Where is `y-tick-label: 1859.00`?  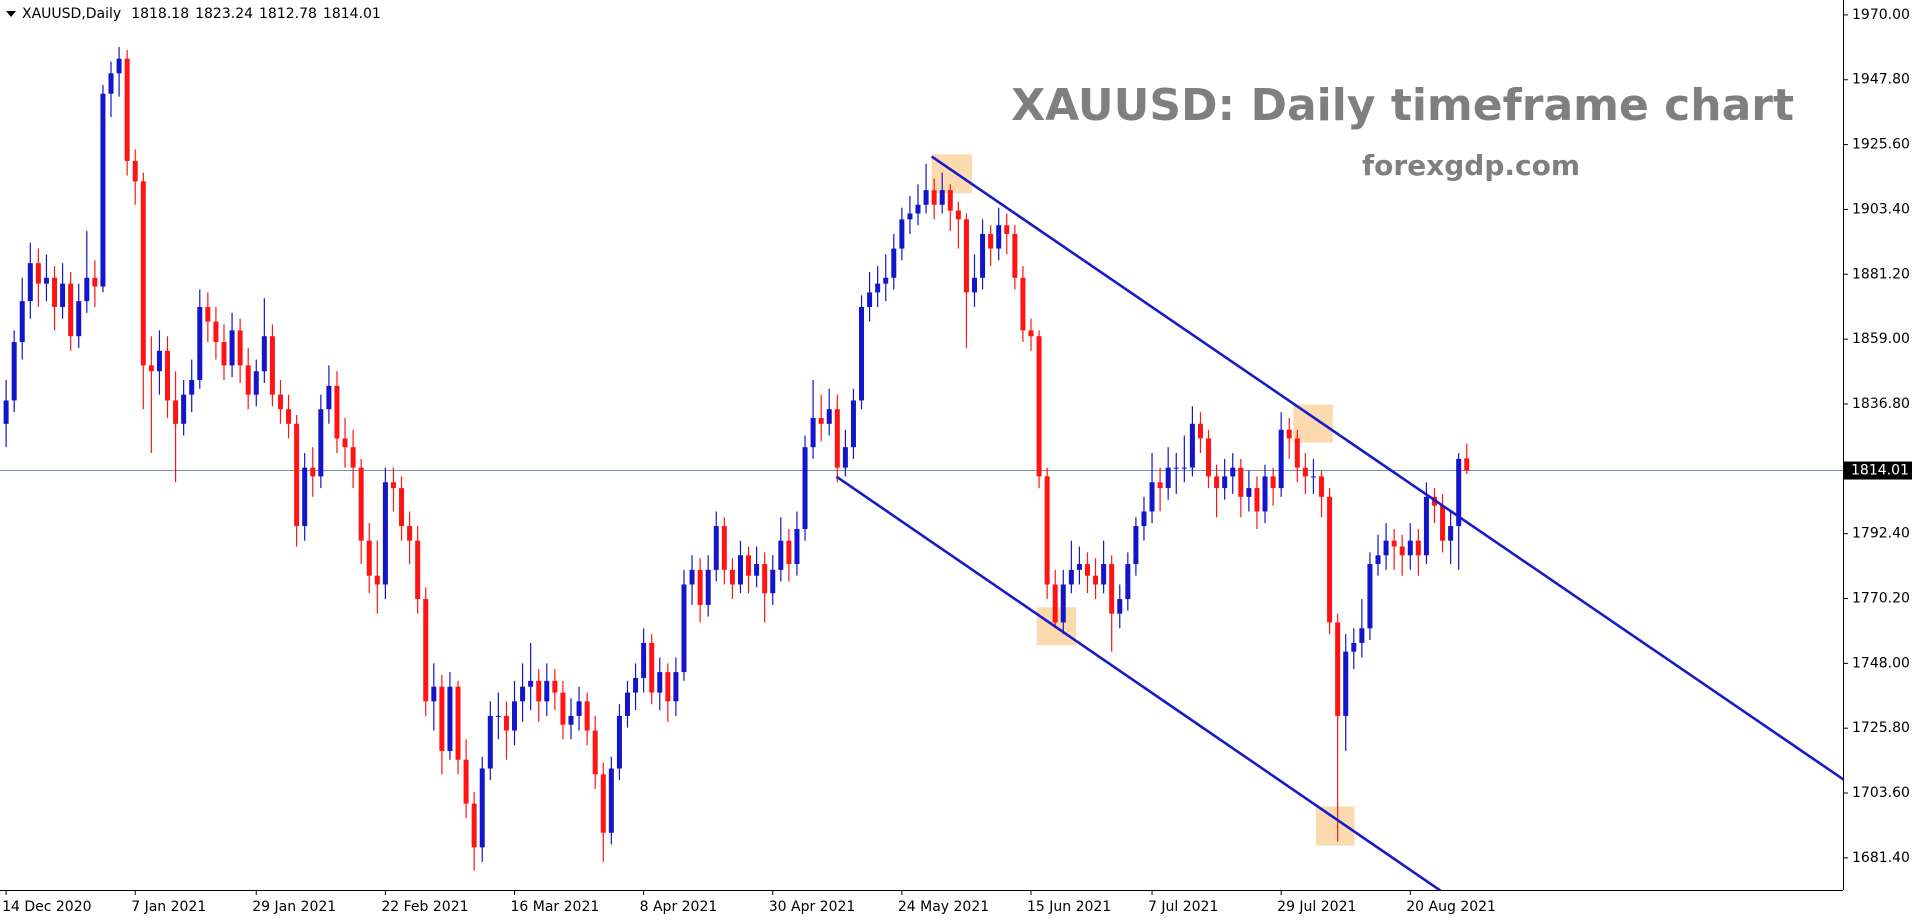
y-tick-label: 1859.00 is located at coordinates (1881, 339).